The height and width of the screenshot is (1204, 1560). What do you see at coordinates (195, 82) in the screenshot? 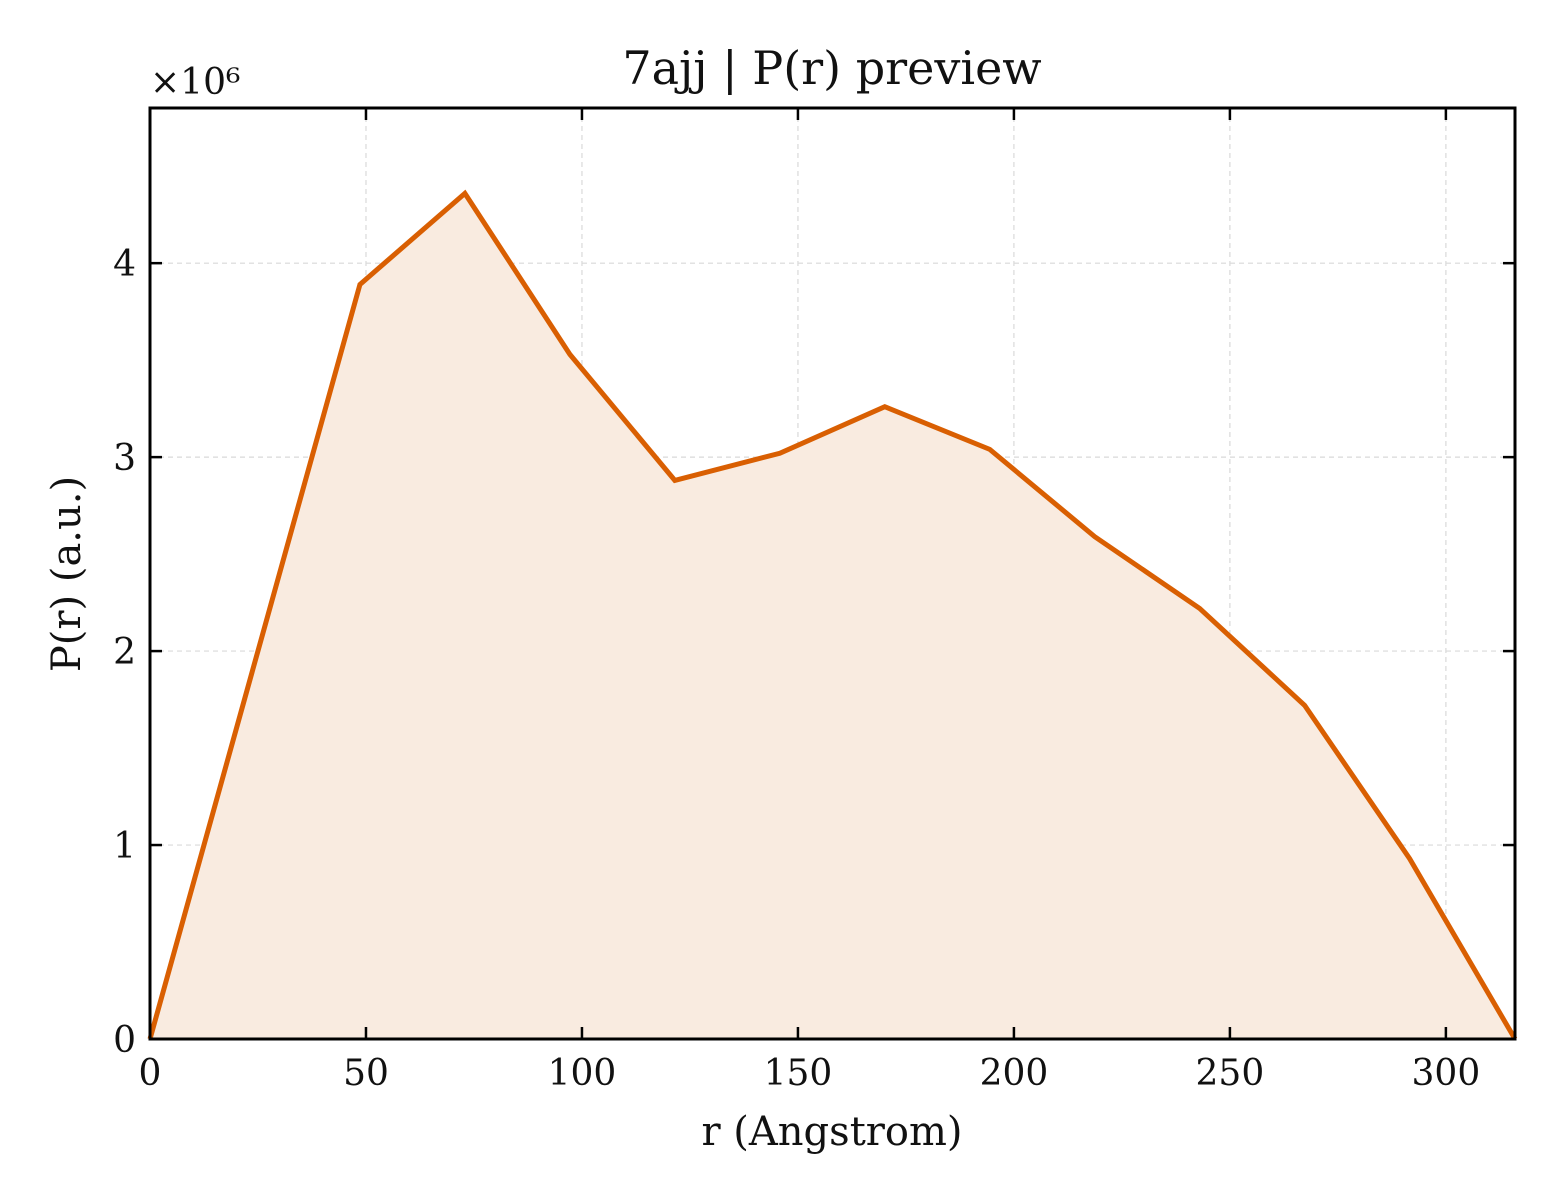
I see `y-axis-multiplier-label: ×10⁶` at bounding box center [195, 82].